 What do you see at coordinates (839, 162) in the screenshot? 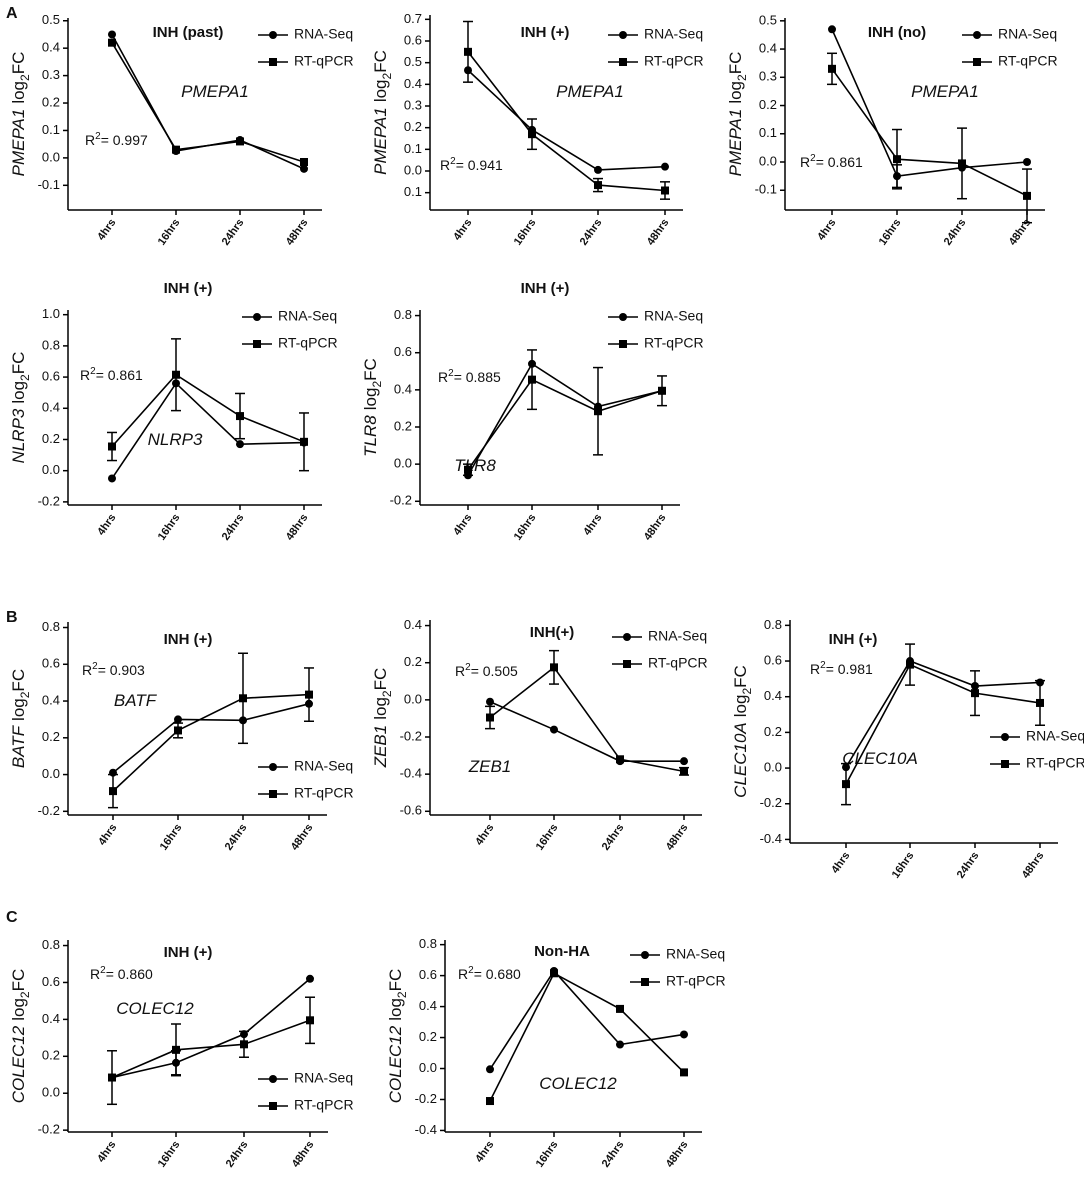
I see `r-value: = 0.861` at bounding box center [839, 162].